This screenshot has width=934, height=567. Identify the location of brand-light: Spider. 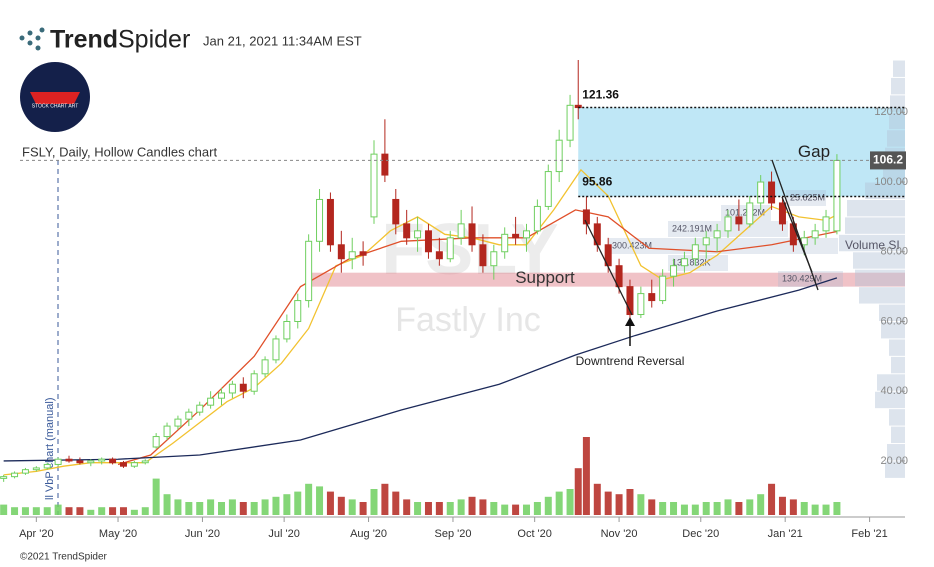
(154, 40).